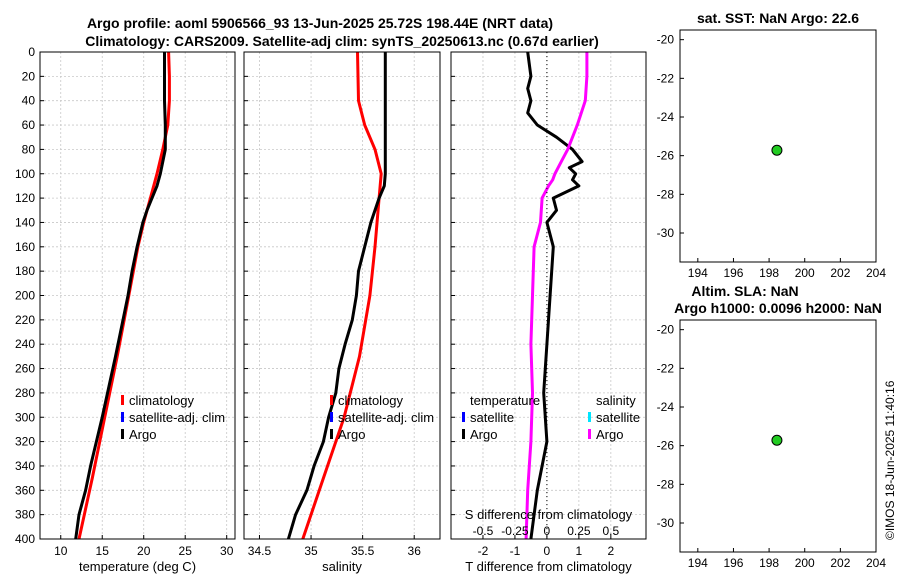  Describe the element at coordinates (515, 531) in the screenshot. I see `x2-tick-label: -0.25` at that location.